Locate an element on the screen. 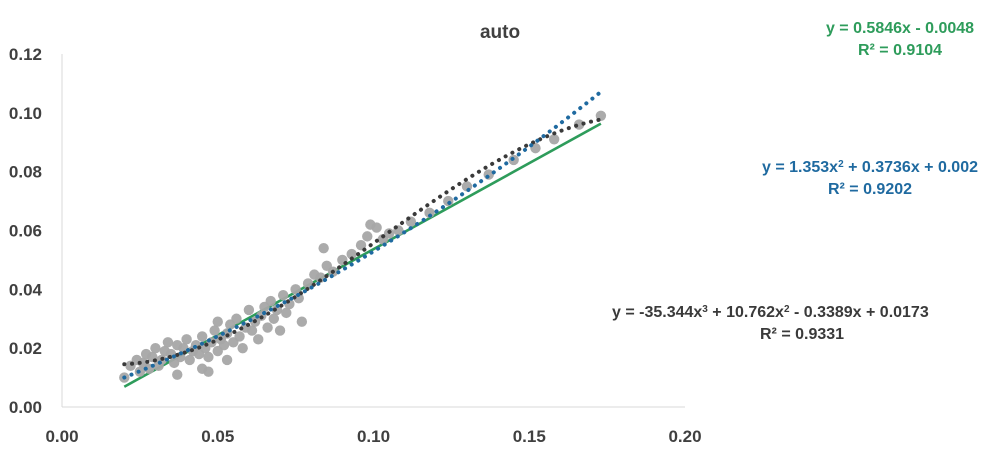 This screenshot has width=1000, height=450. x-tick-label: 0.15 is located at coordinates (529, 436).